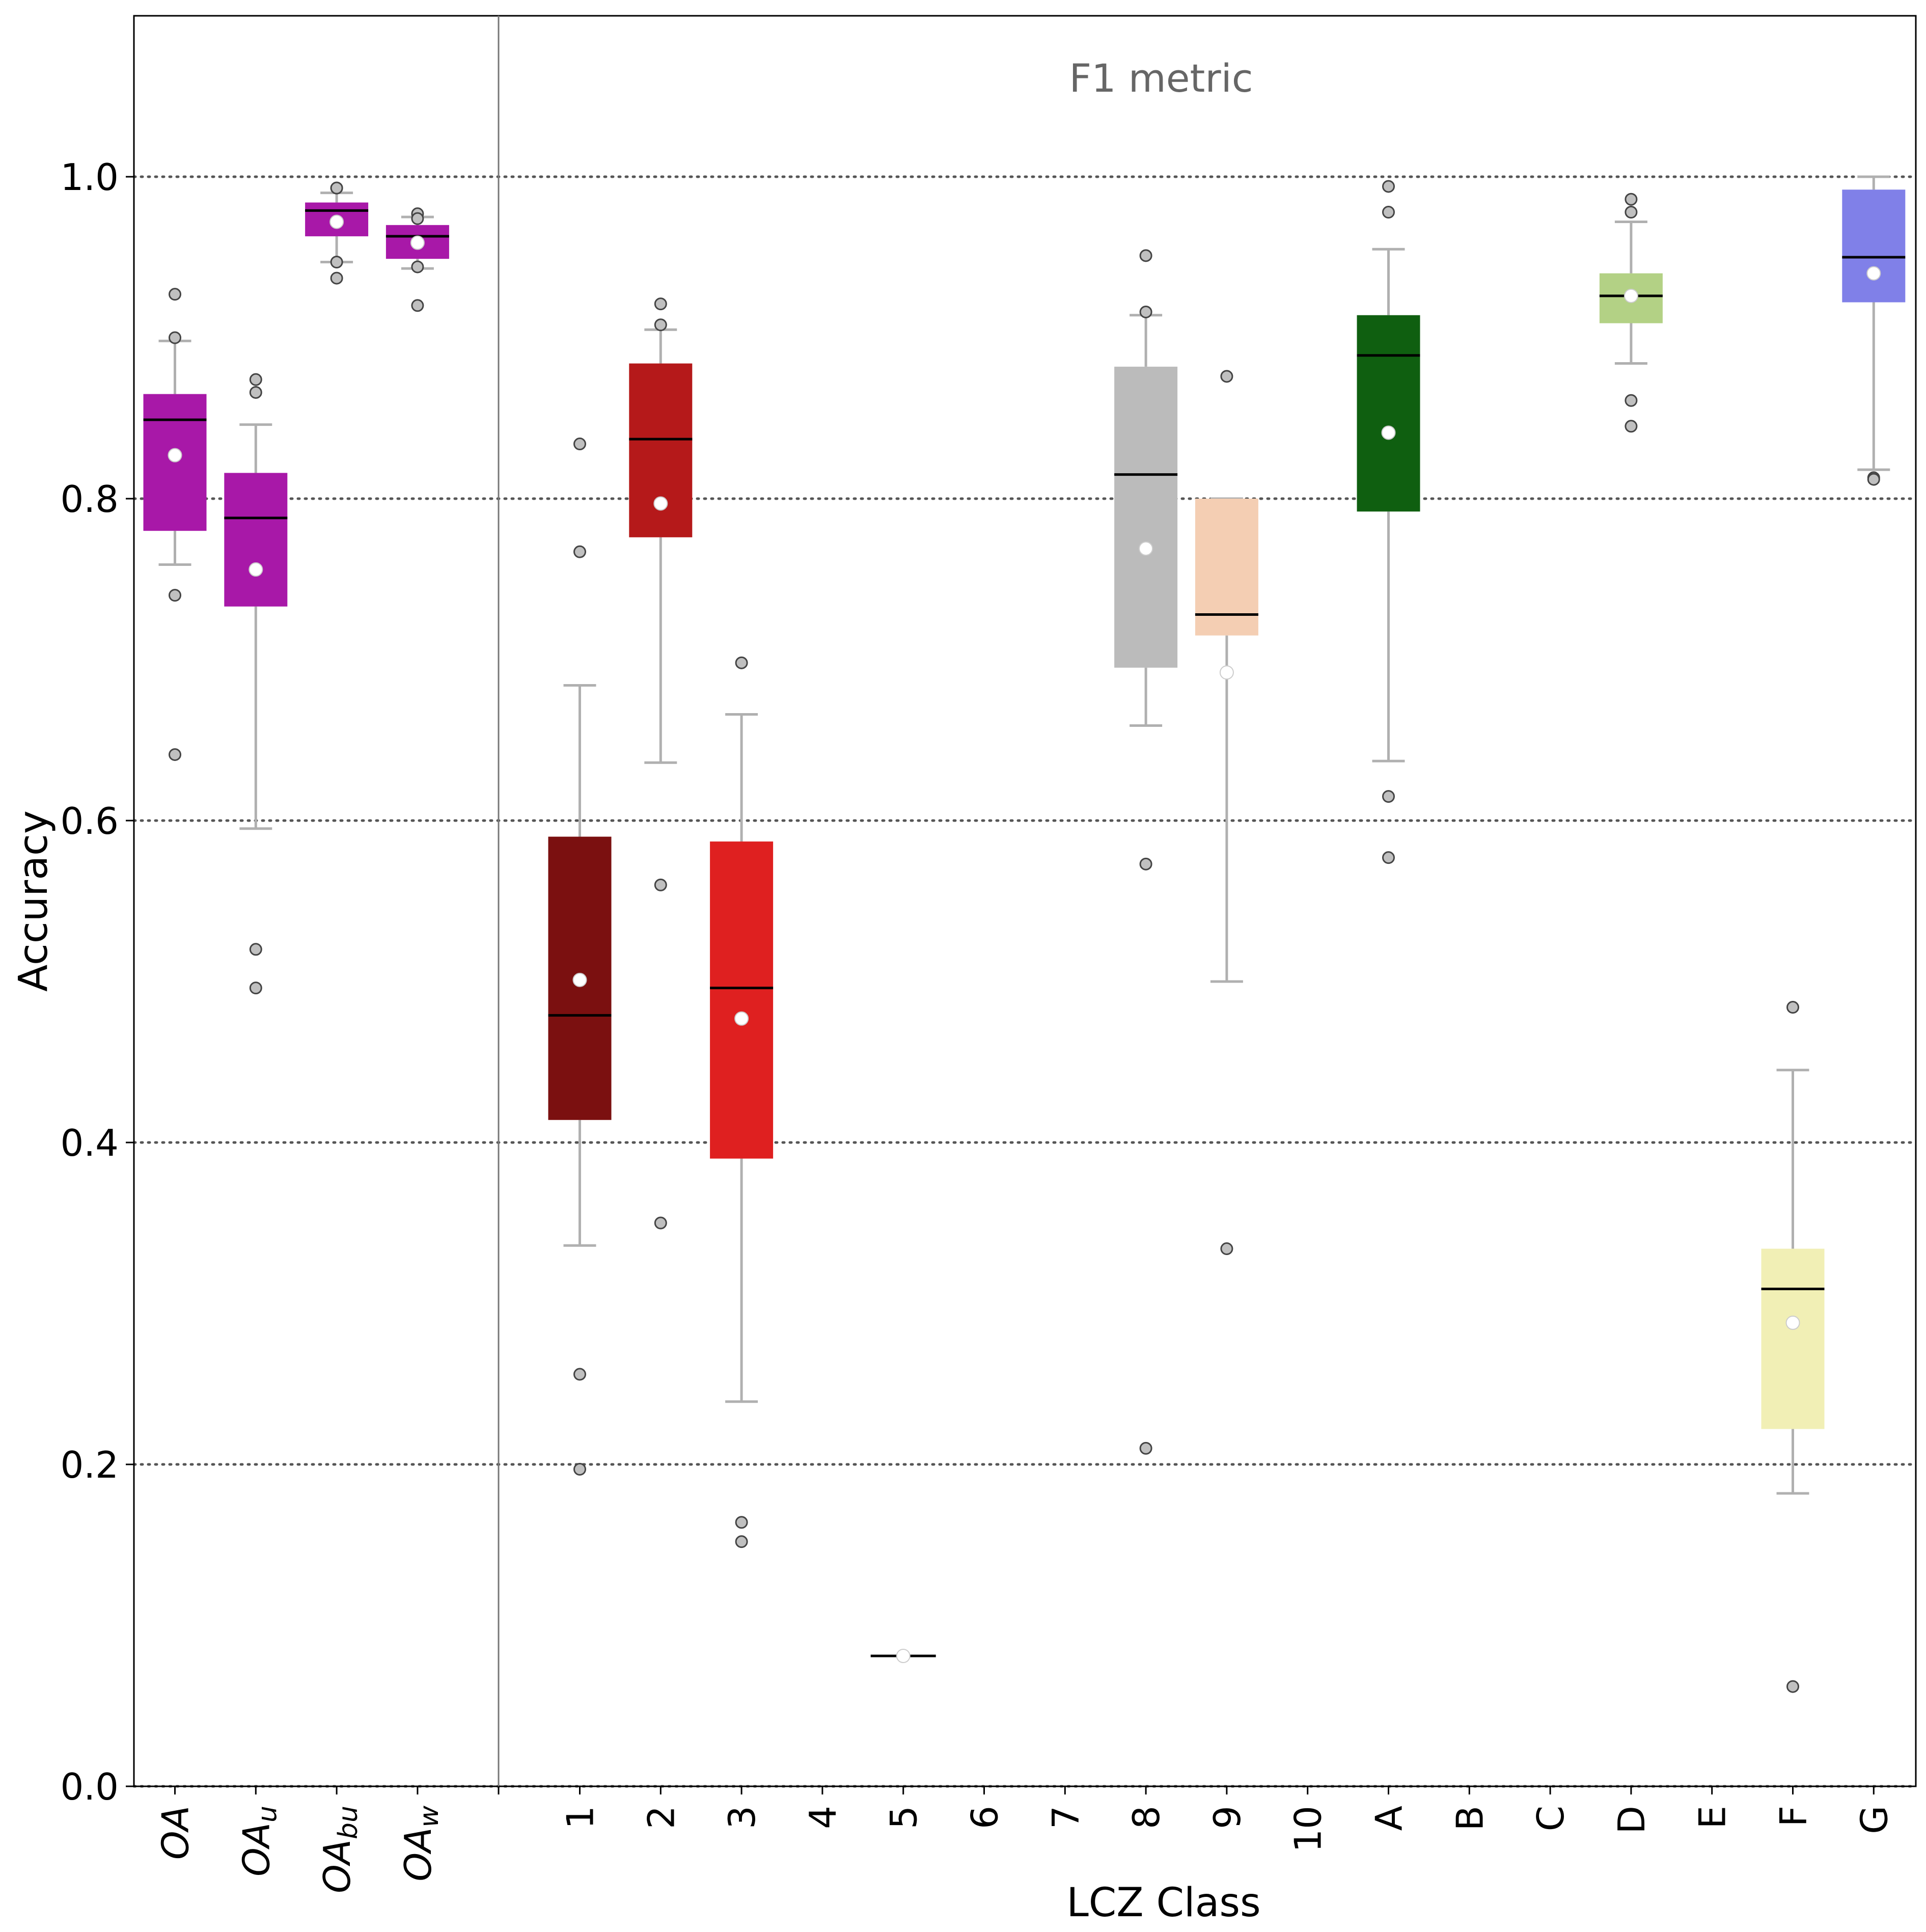 The height and width of the screenshot is (1932, 1926). What do you see at coordinates (580, 1817) in the screenshot?
I see `x-tick-label: 1` at bounding box center [580, 1817].